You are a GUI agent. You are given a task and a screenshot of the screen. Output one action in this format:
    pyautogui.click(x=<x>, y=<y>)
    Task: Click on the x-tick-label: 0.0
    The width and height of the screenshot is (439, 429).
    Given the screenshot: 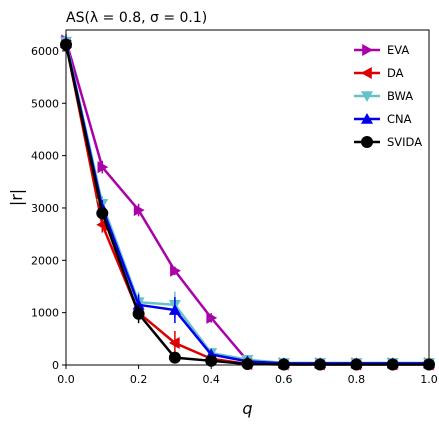 What is the action you would take?
    pyautogui.click(x=66, y=379)
    